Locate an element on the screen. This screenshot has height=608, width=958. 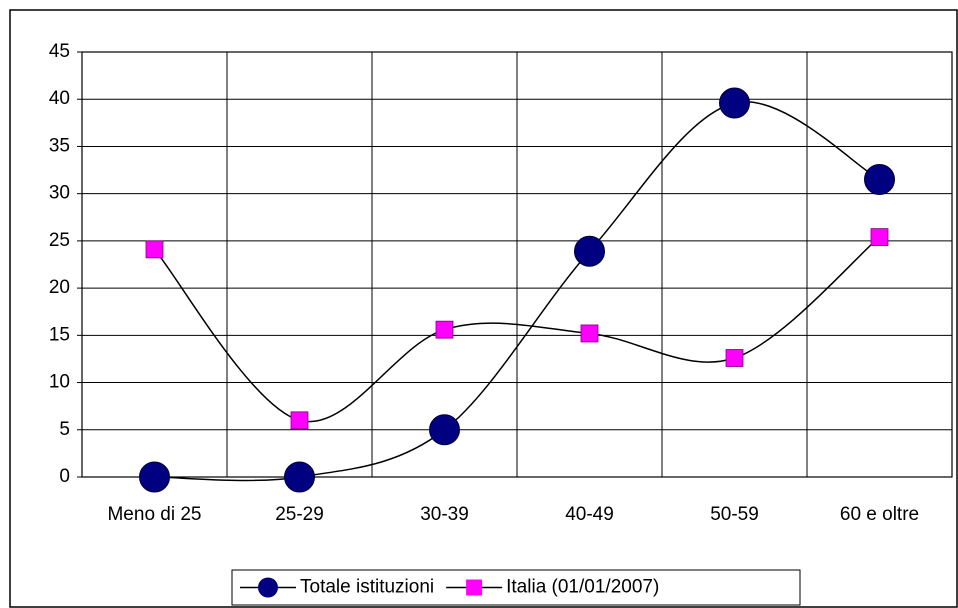
legend-label: Italia (01/01/2007) is located at coordinates (582, 587).